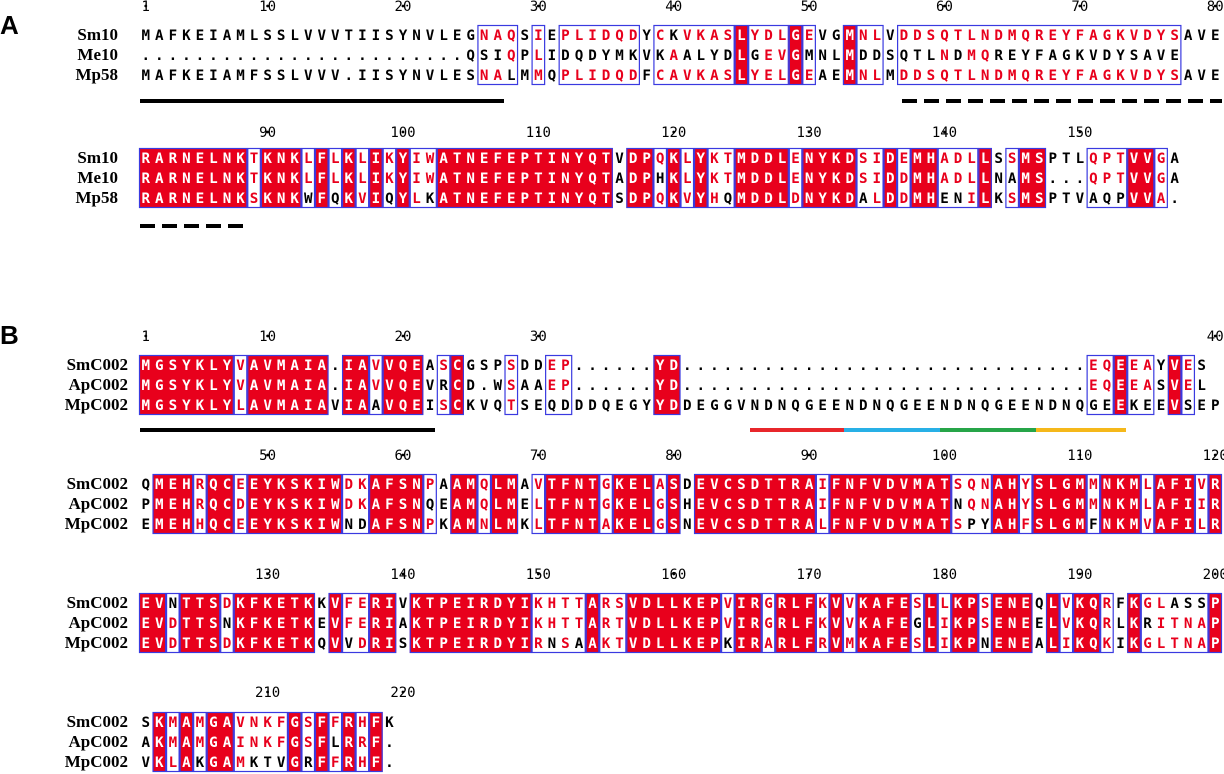 The width and height of the screenshot is (1224, 774). Describe the element at coordinates (538, 133) in the screenshot. I see `ruler-label: 110` at that location.